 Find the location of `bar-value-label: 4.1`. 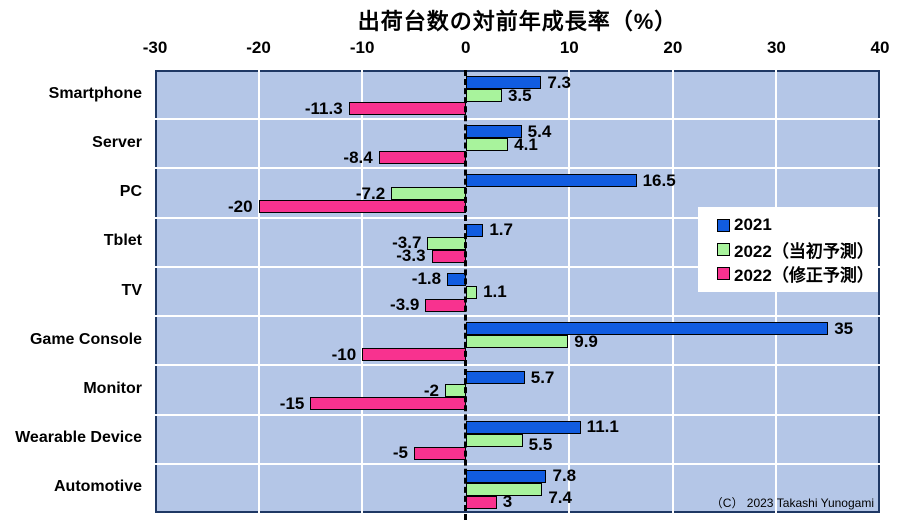

bar-value-label: 4.1 is located at coordinates (526, 144).